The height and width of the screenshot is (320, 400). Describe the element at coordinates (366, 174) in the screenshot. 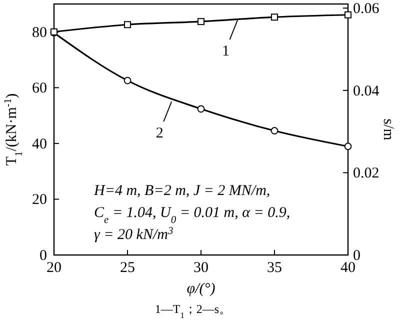

I see `y2-tick-label: 0.02` at that location.